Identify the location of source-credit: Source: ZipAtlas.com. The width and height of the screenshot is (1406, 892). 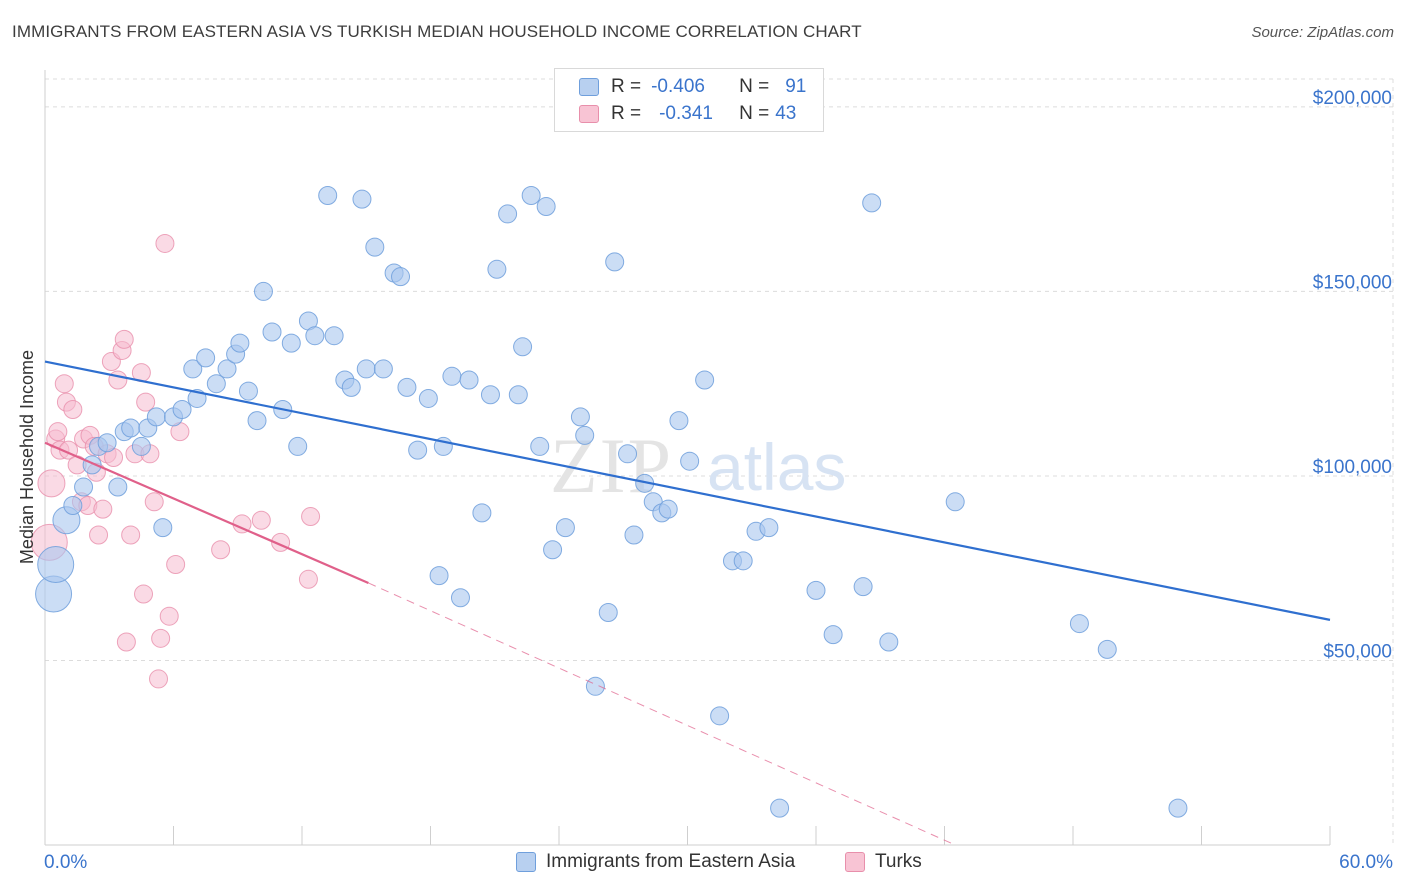
(1322, 32).